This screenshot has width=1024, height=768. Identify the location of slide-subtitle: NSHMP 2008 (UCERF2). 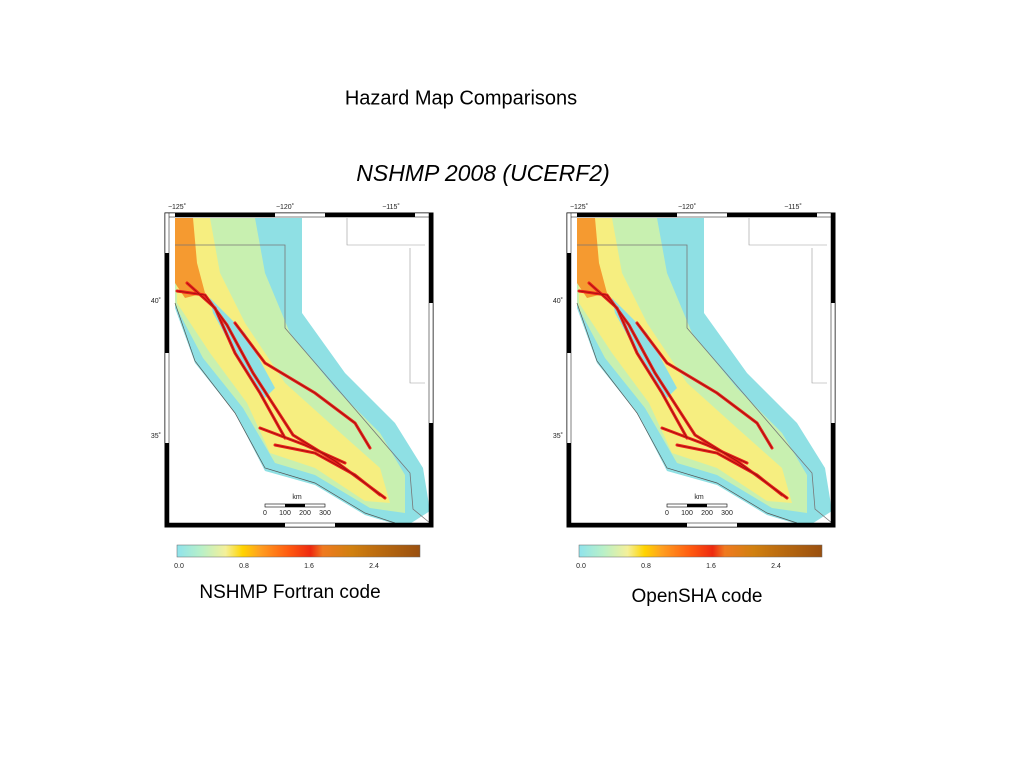
(482, 173).